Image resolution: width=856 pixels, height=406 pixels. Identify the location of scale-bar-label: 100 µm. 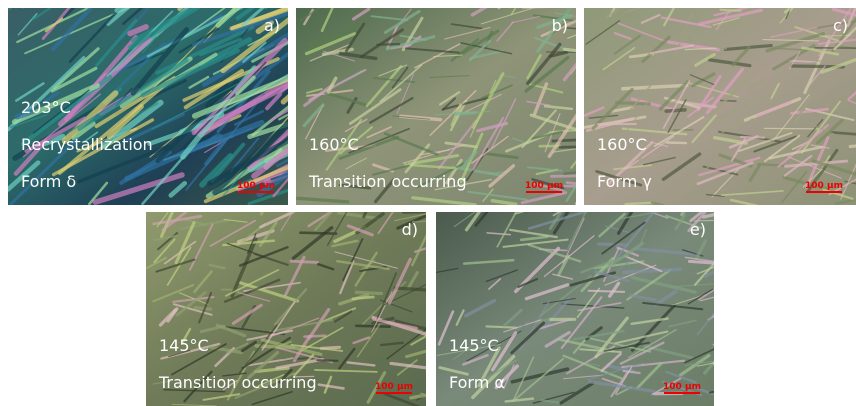
(682, 387).